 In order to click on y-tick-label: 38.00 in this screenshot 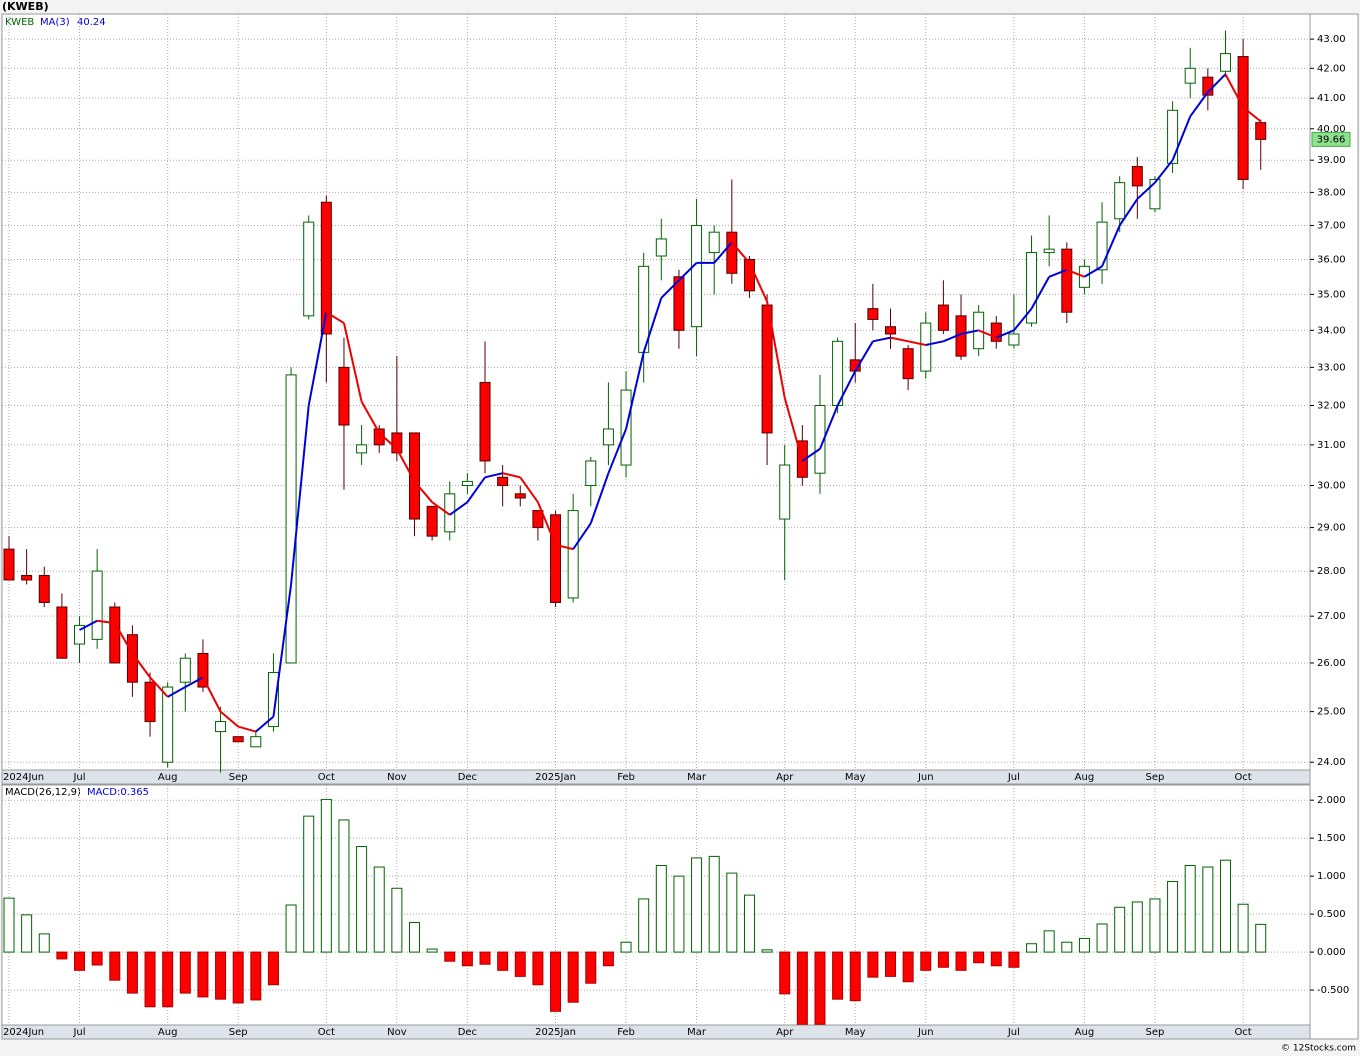, I will do `click(1331, 192)`.